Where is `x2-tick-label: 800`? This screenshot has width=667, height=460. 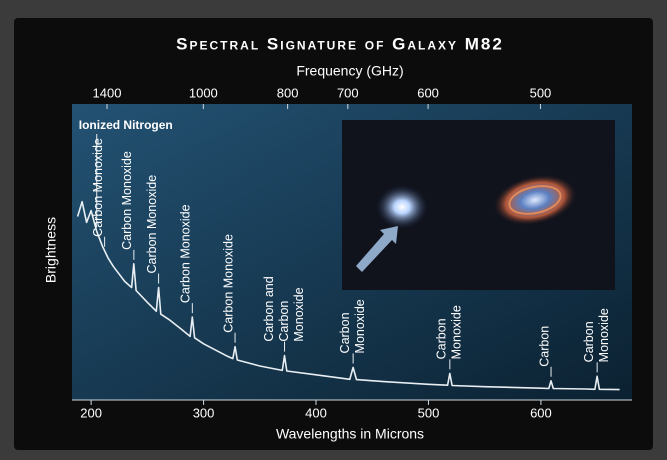
x2-tick-label: 800 is located at coordinates (288, 92).